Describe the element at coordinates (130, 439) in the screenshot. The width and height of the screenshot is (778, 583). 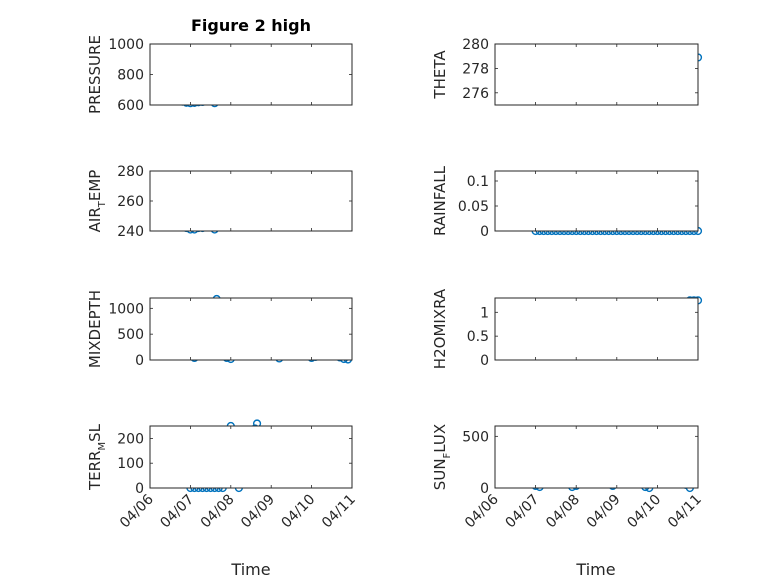
I see `ytick-label: 200` at that location.